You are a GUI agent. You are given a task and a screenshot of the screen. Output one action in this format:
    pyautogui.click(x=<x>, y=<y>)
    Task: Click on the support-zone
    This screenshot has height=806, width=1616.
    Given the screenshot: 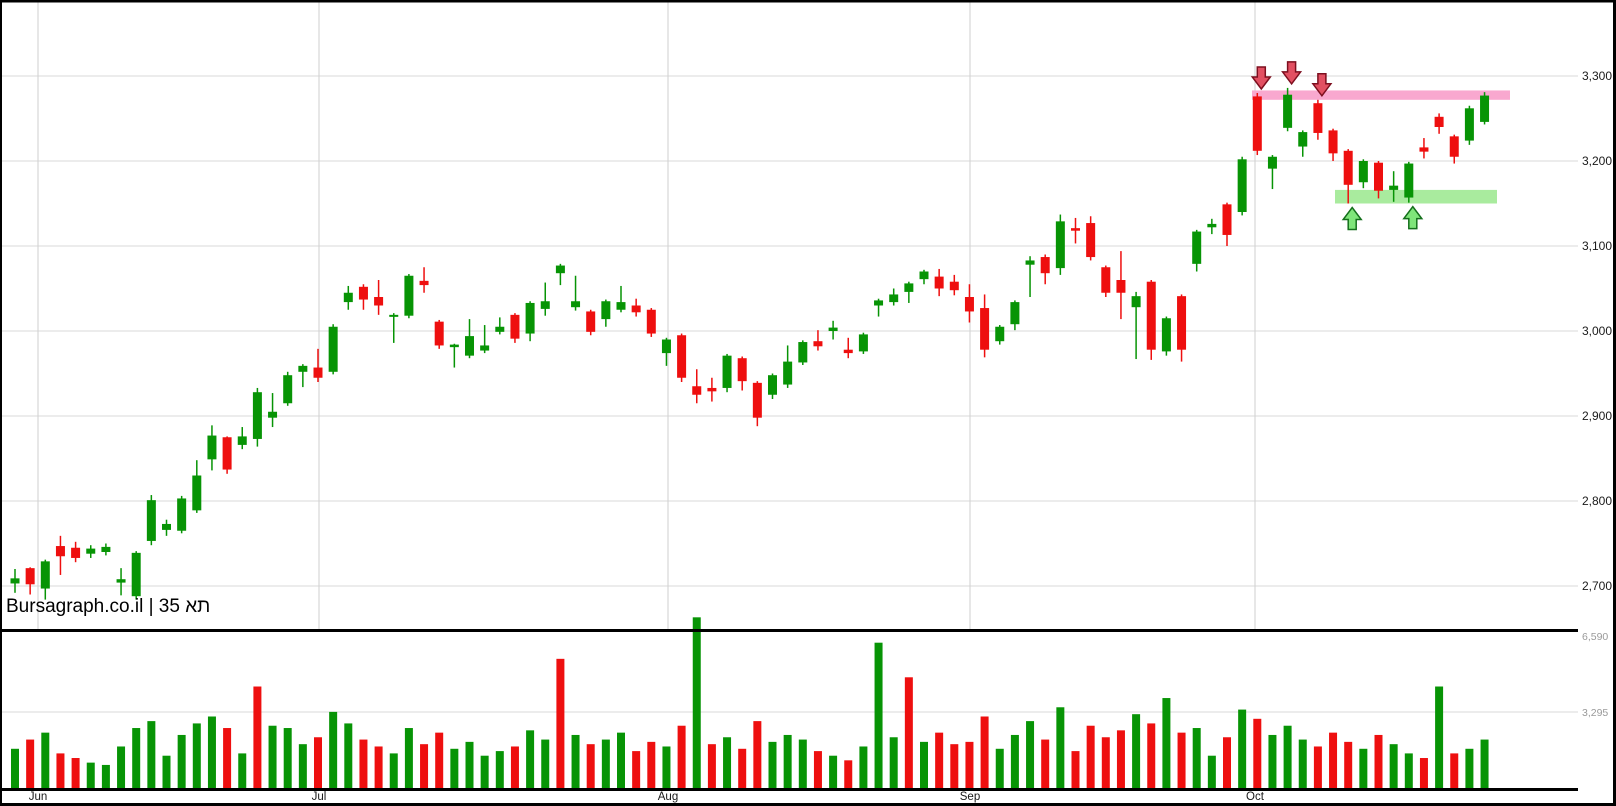 What is the action you would take?
    pyautogui.click(x=1416, y=196)
    